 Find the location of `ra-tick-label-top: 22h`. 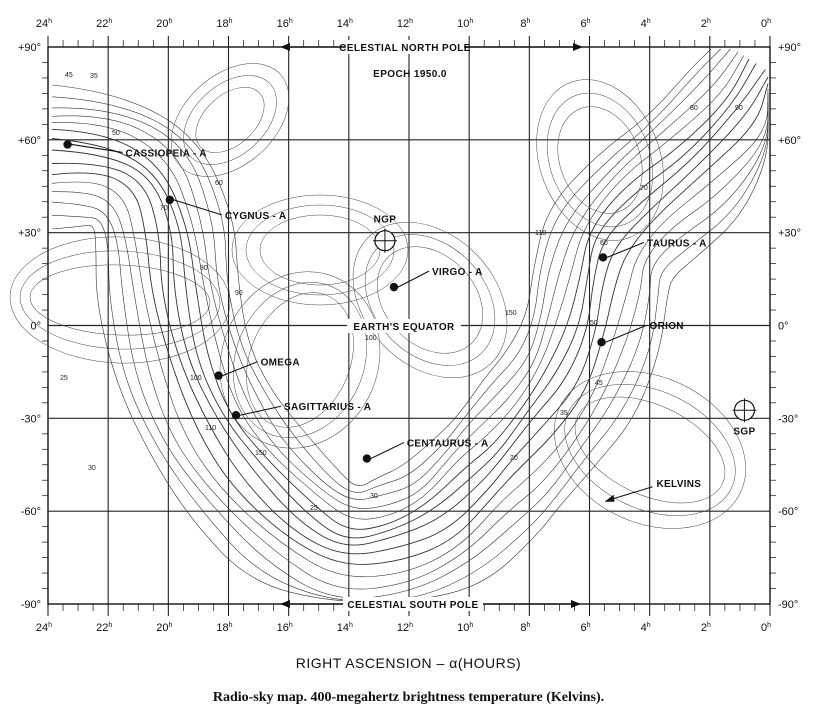

ra-tick-label-top: 22h is located at coordinates (104, 24).